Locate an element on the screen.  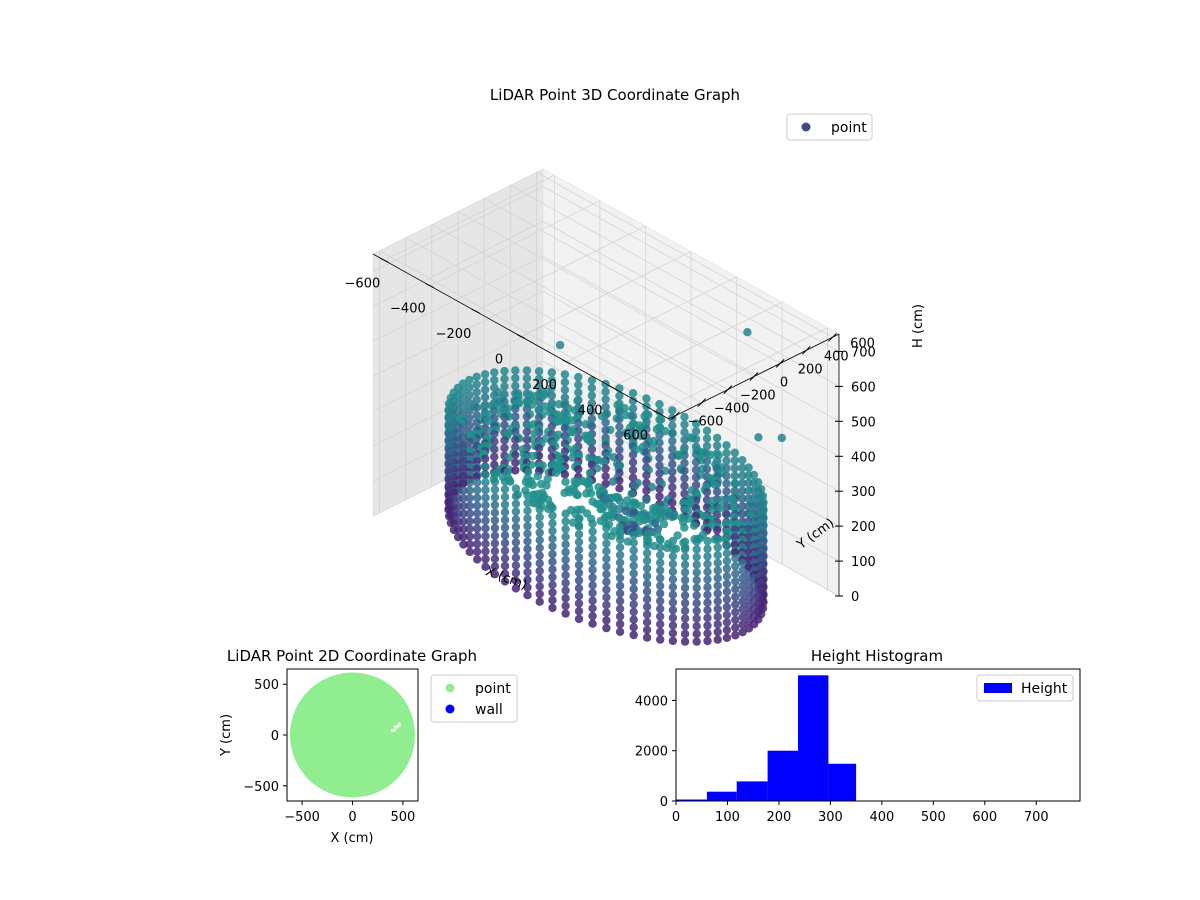
chart-2d-xlabel: X (cm) is located at coordinates (352, 838).